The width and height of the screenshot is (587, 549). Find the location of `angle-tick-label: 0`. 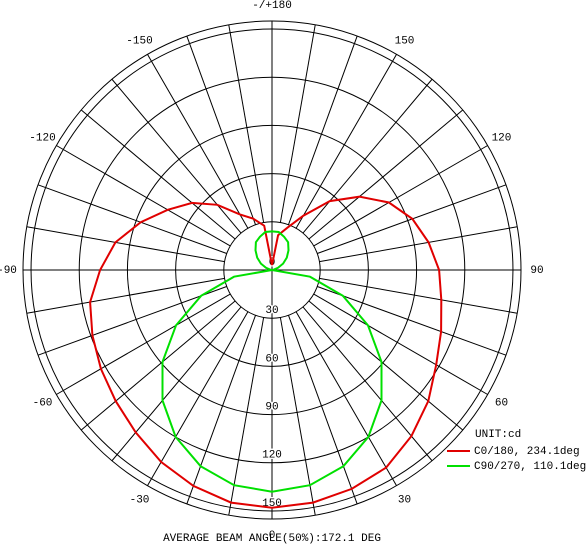

angle-tick-label: 0 is located at coordinates (272, 536).